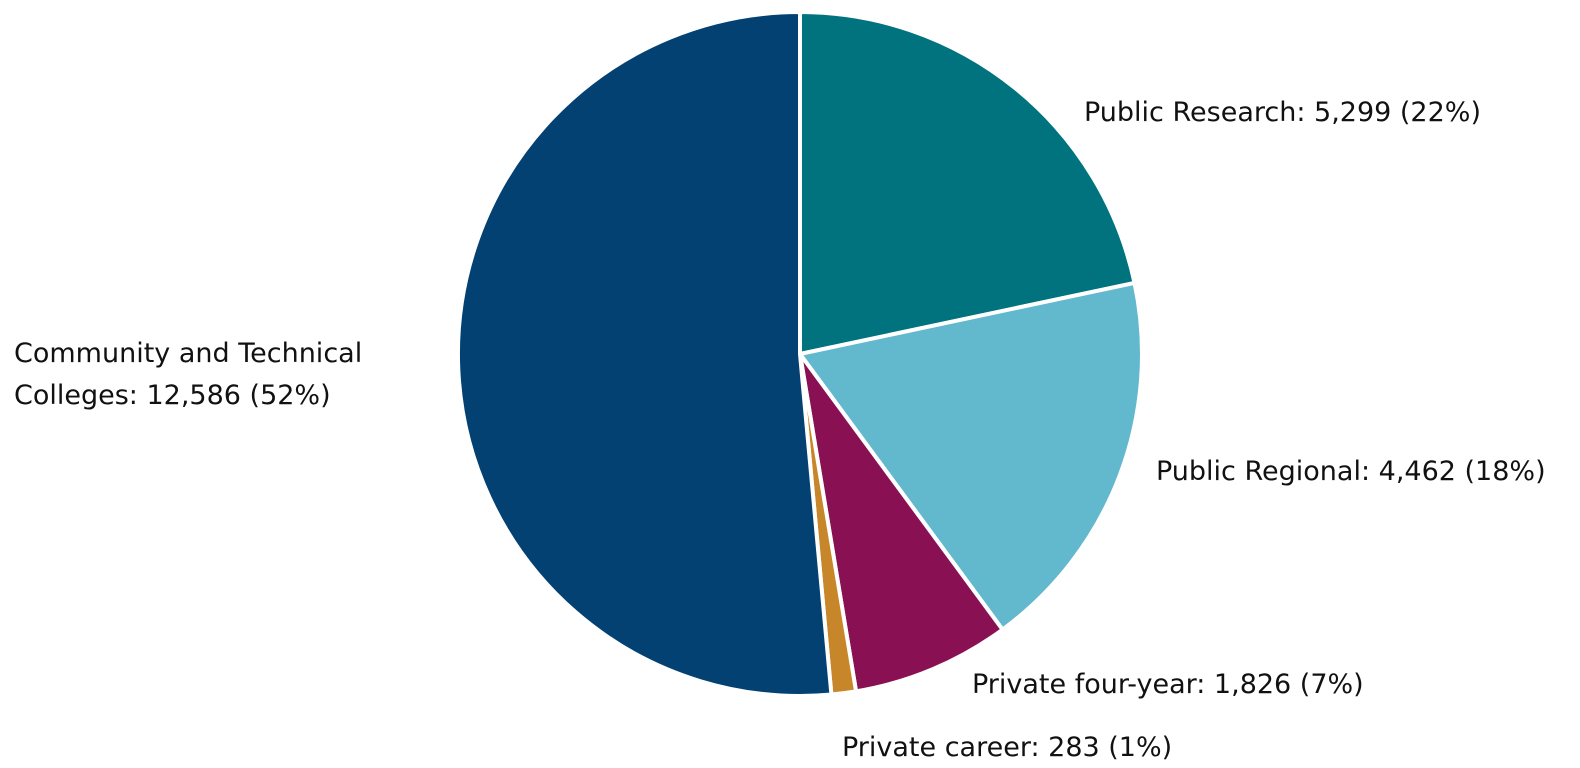 The height and width of the screenshot is (768, 1580). I want to click on pie-slice-public-regional, so click(971, 456).